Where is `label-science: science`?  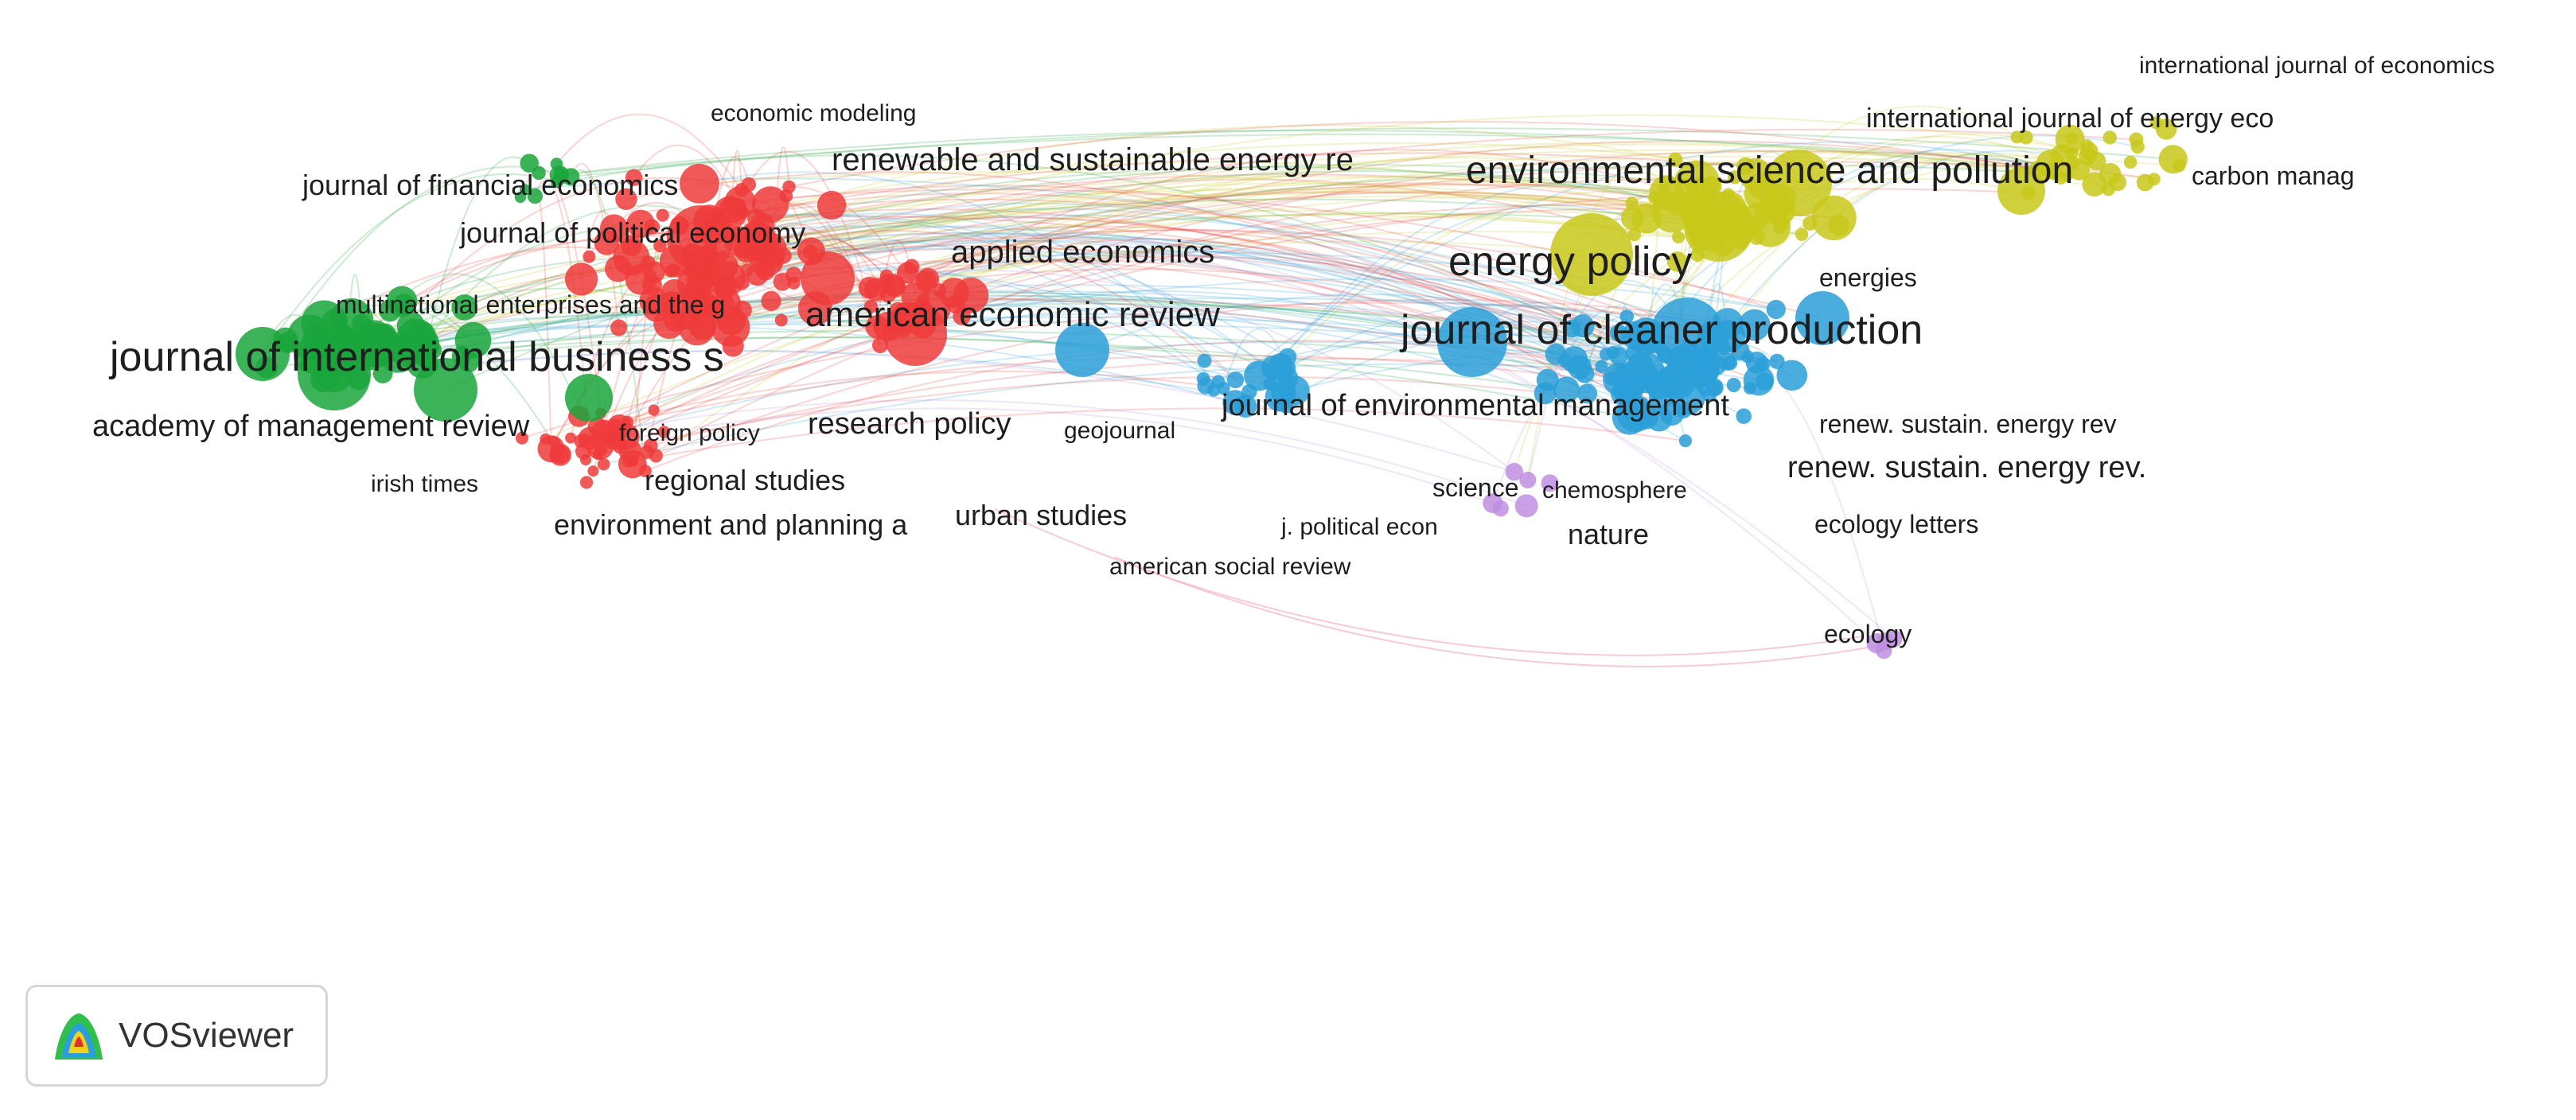
label-science: science is located at coordinates (1475, 487).